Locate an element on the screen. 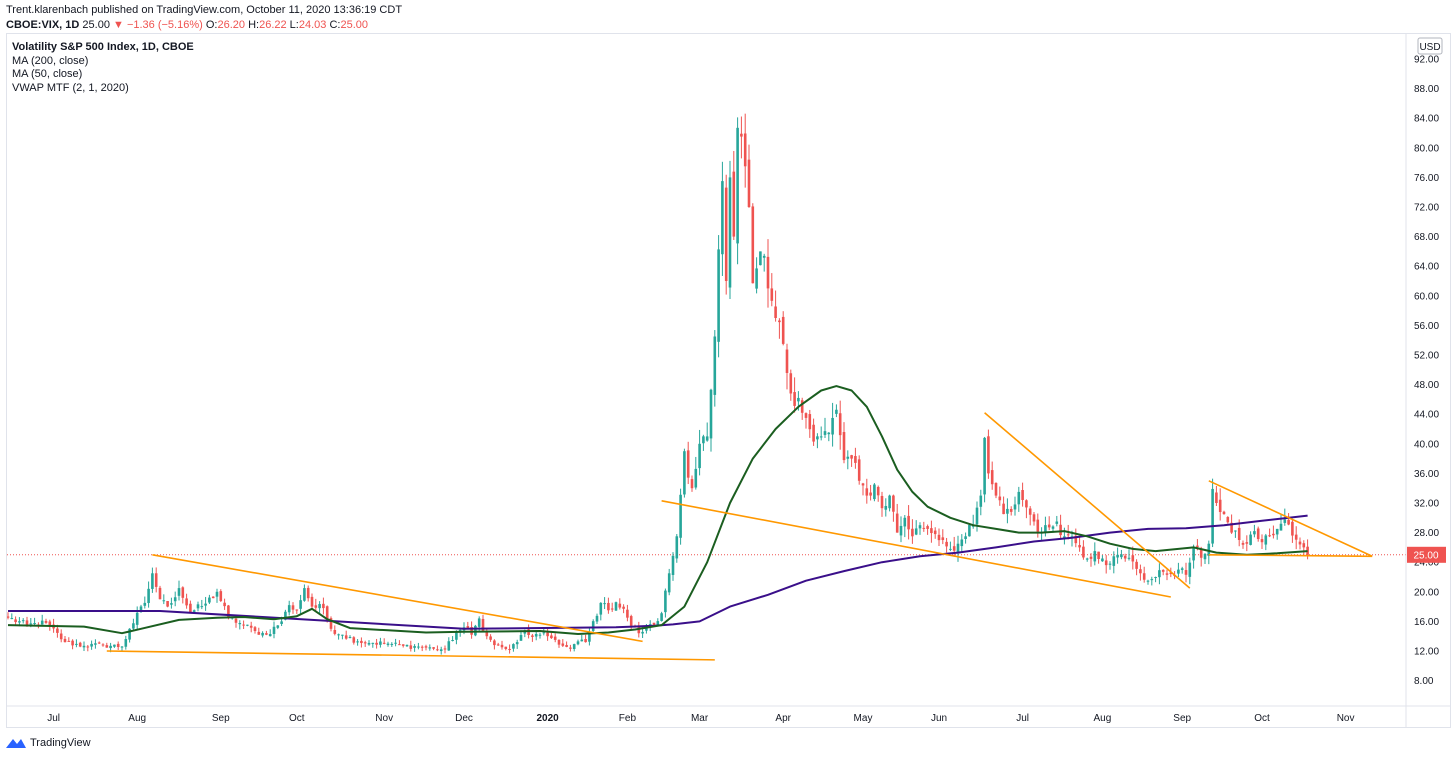  y-tick-label: 40.00 is located at coordinates (1426, 444).